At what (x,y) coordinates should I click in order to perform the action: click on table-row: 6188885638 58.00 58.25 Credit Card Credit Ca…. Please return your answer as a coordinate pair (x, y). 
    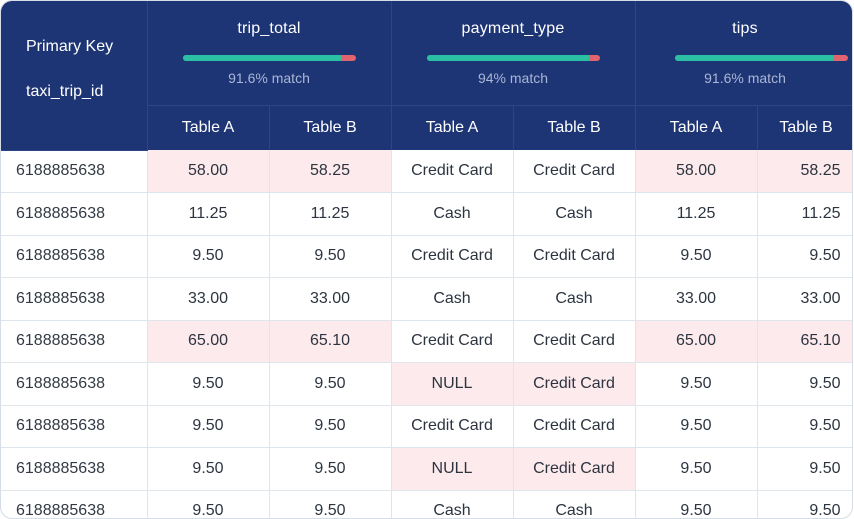
    Looking at the image, I should click on (426, 171).